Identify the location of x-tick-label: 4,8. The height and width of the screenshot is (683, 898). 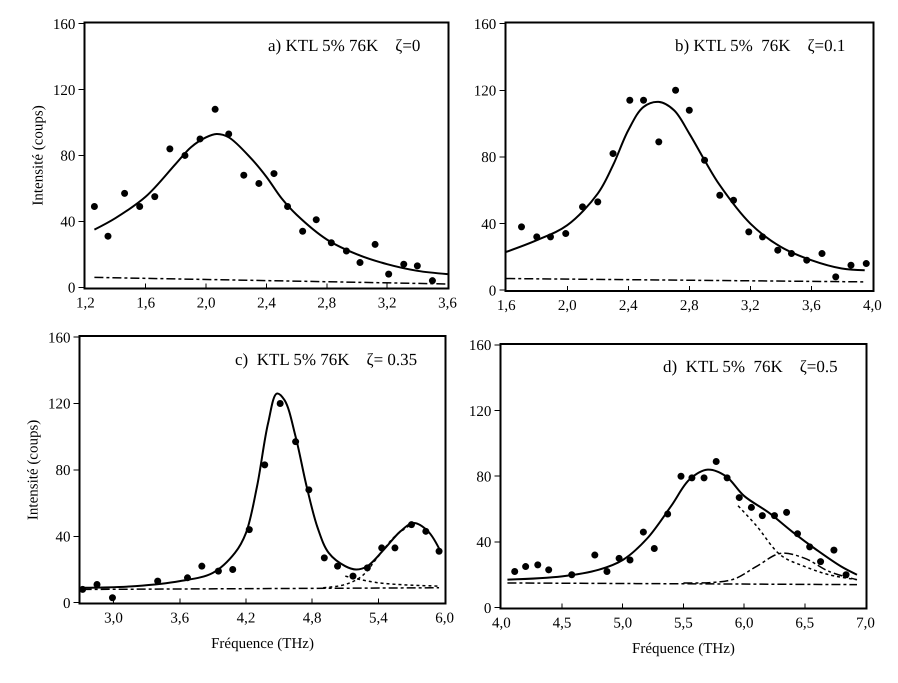
(312, 618).